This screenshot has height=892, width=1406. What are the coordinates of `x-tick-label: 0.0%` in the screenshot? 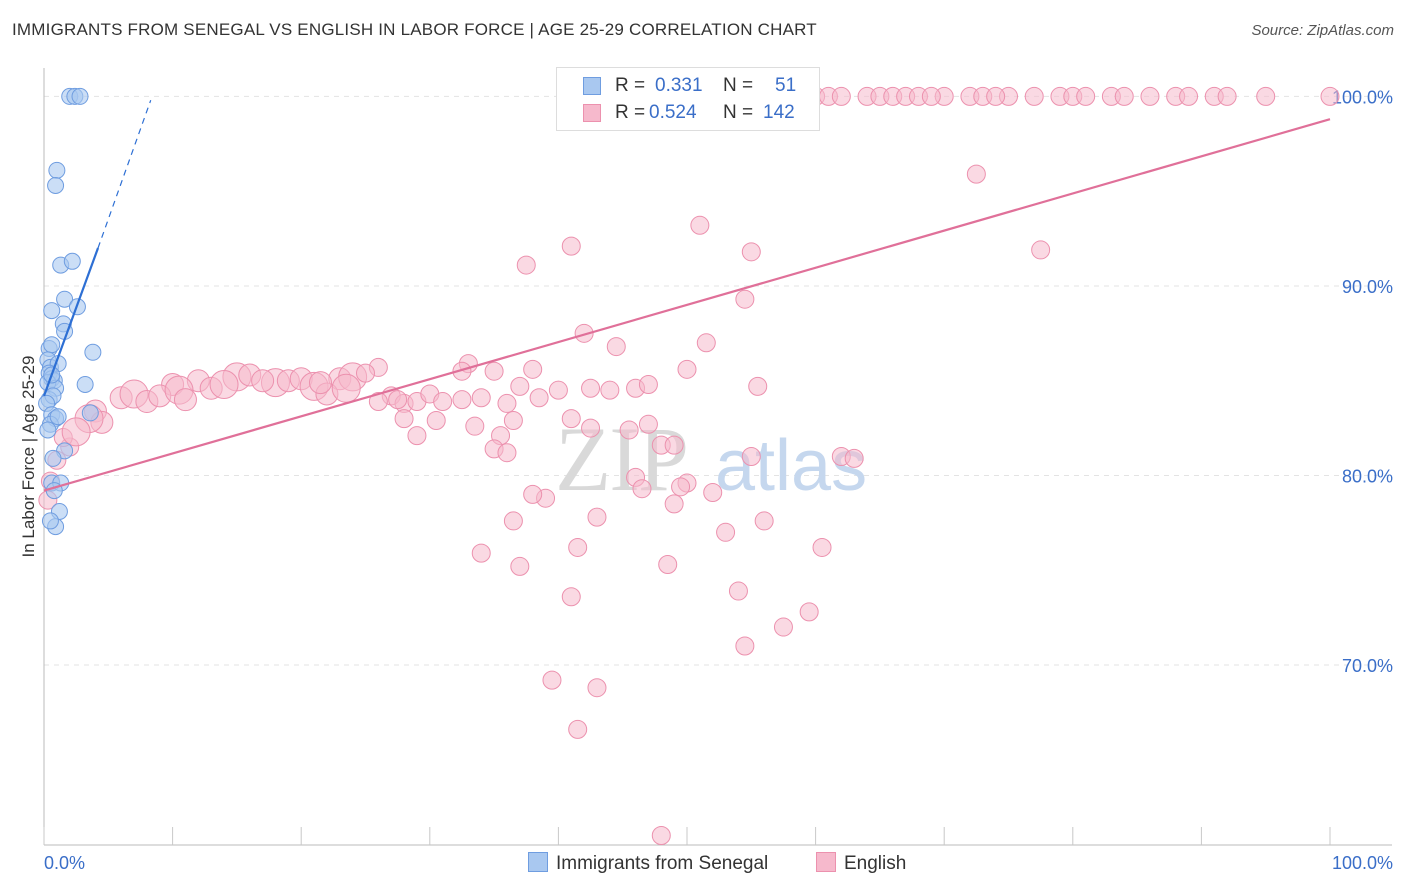 It's located at (64, 863).